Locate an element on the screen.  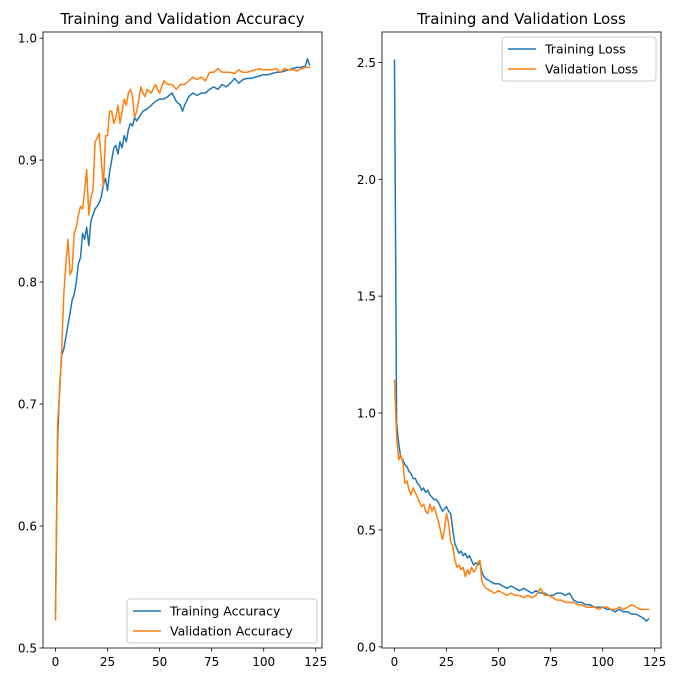
loss-x-tick-label: 0 is located at coordinates (395, 662).